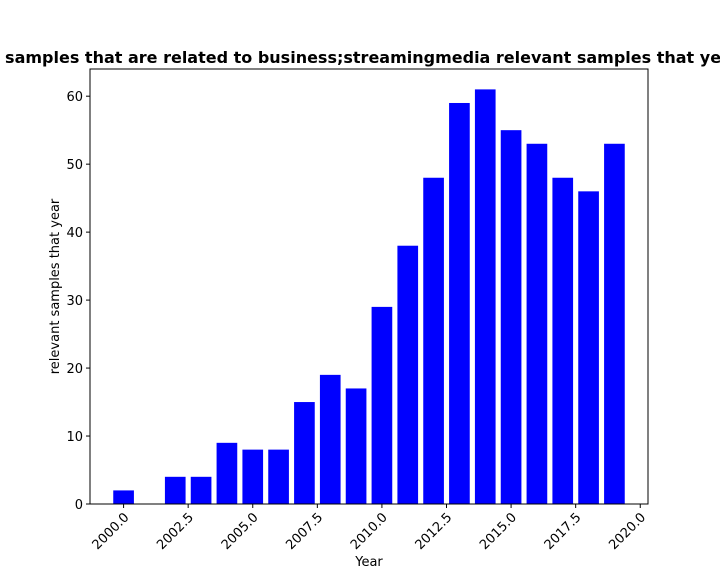  I want to click on y-tick-label: 0, so click(79, 505).